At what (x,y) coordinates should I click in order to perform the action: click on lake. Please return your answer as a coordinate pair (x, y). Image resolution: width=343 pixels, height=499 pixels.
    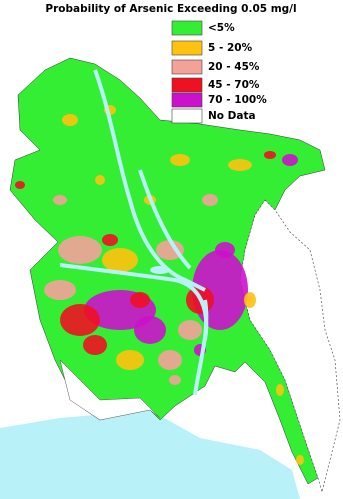
    Looking at the image, I should click on (160, 270).